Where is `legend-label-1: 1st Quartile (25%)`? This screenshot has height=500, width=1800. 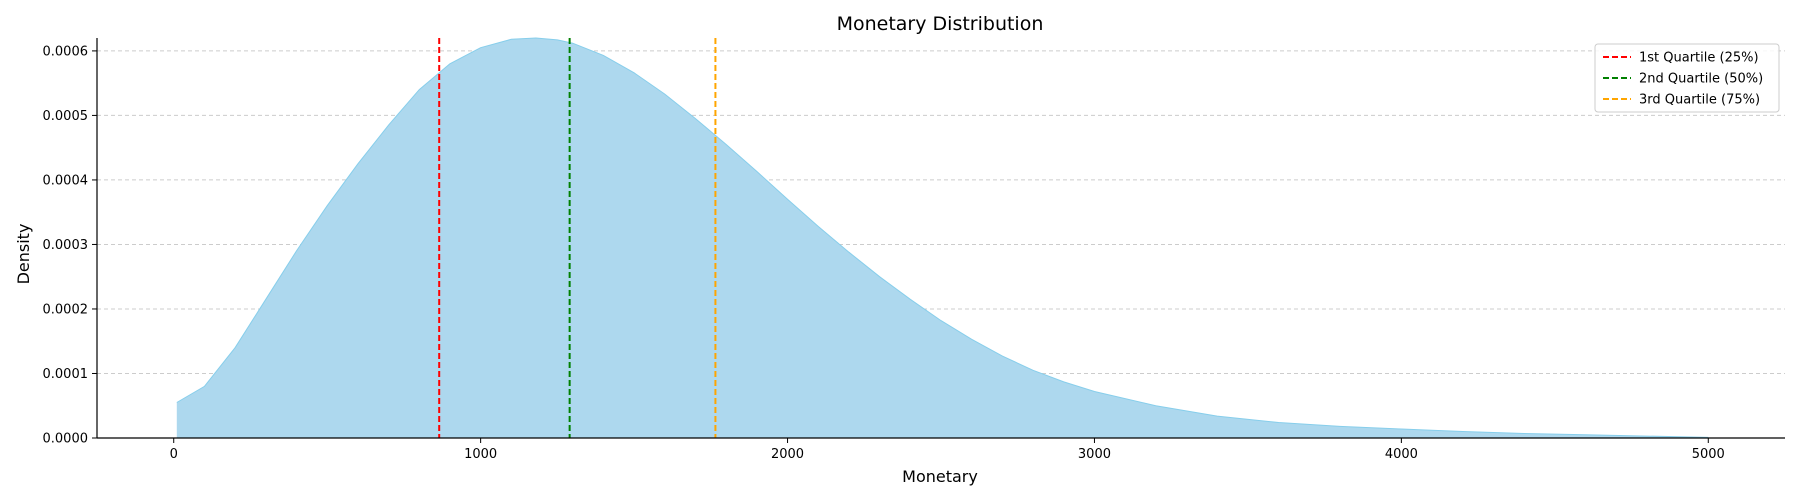 legend-label-1: 1st Quartile (25%) is located at coordinates (1699, 58).